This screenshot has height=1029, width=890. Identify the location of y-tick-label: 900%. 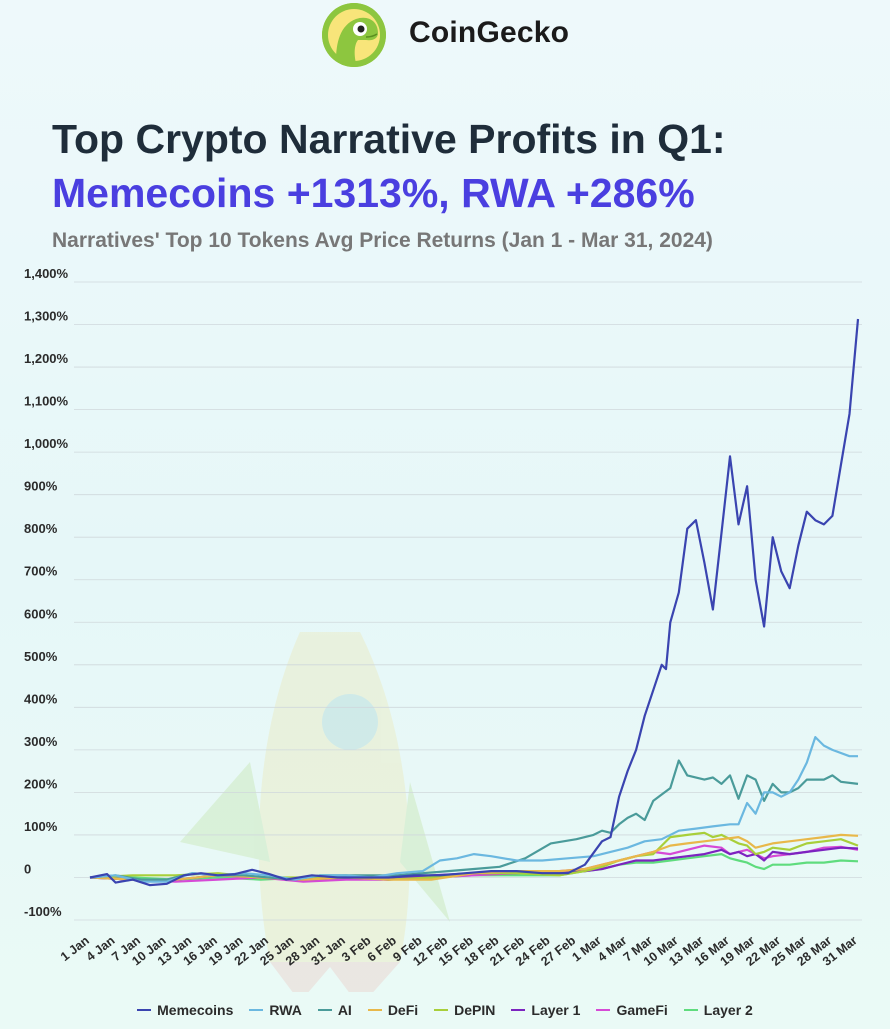
(41, 486).